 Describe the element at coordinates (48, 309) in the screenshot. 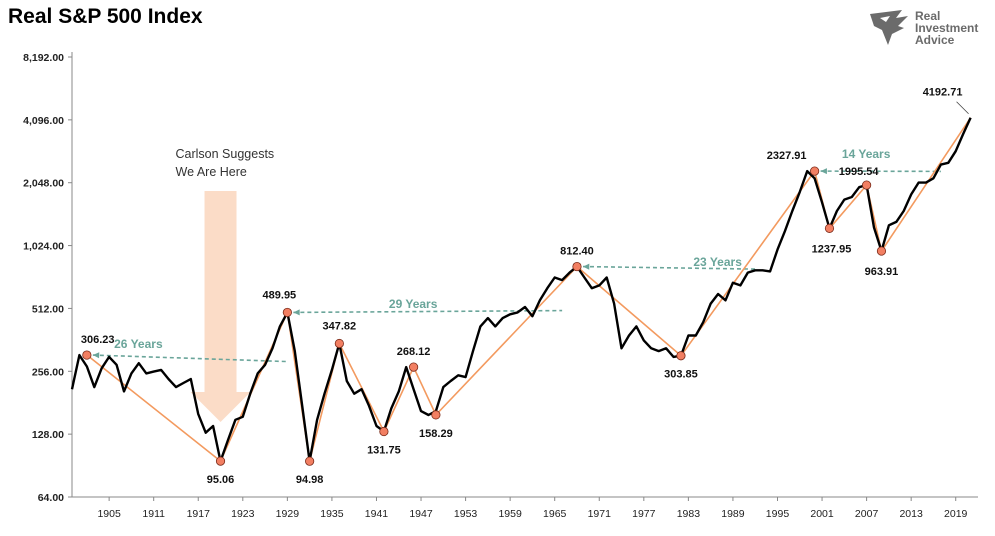

I see `y-tick-label: 512.00` at that location.